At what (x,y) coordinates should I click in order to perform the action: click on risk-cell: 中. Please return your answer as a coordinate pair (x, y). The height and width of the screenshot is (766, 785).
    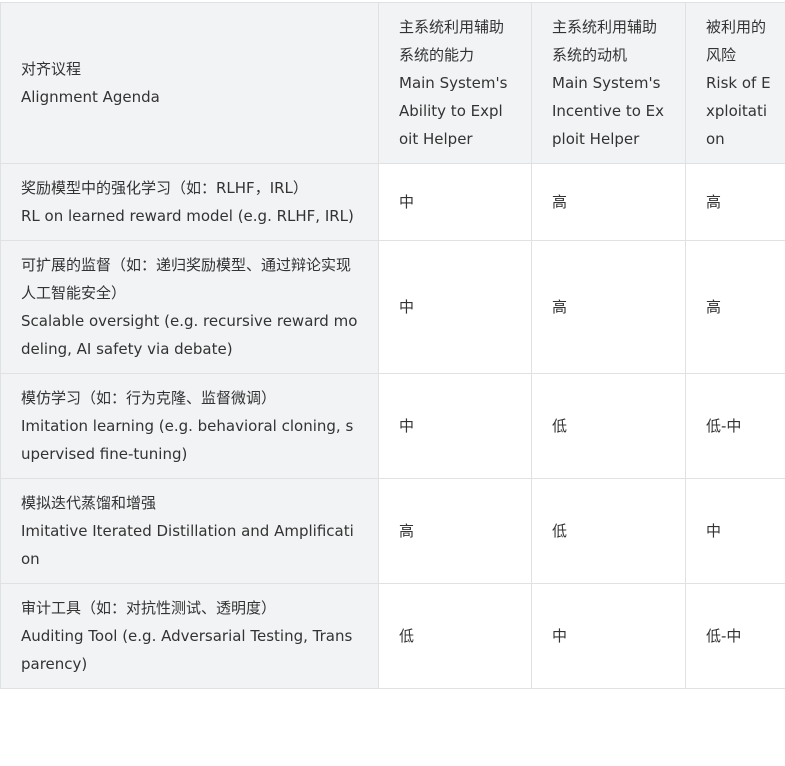
    Looking at the image, I should click on (735, 531).